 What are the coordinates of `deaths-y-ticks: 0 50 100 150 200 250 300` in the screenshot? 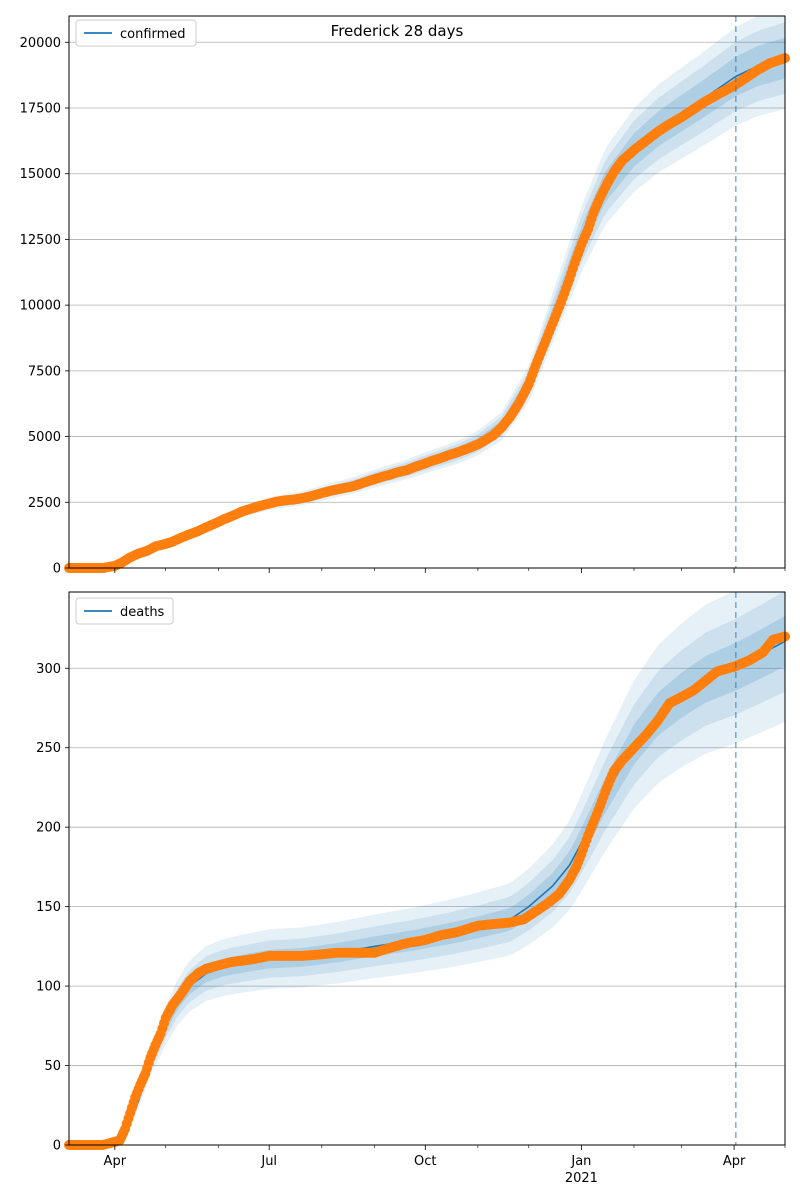 It's located at (52, 908).